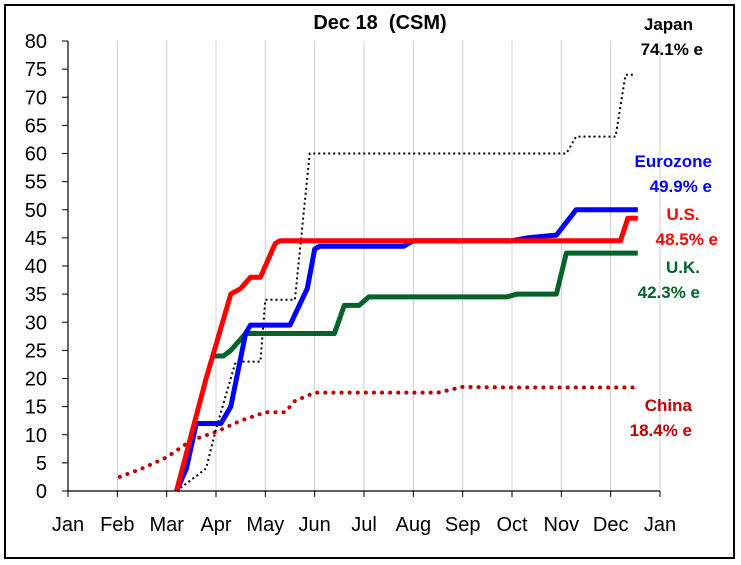  What do you see at coordinates (36, 267) in the screenshot?
I see `y-tick-label: 40` at bounding box center [36, 267].